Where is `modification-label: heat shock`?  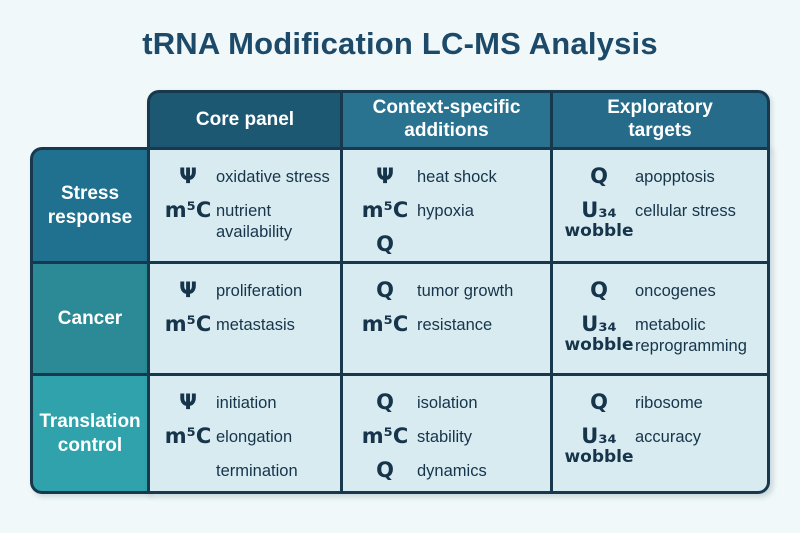
modification-label: heat shock is located at coordinates (457, 177).